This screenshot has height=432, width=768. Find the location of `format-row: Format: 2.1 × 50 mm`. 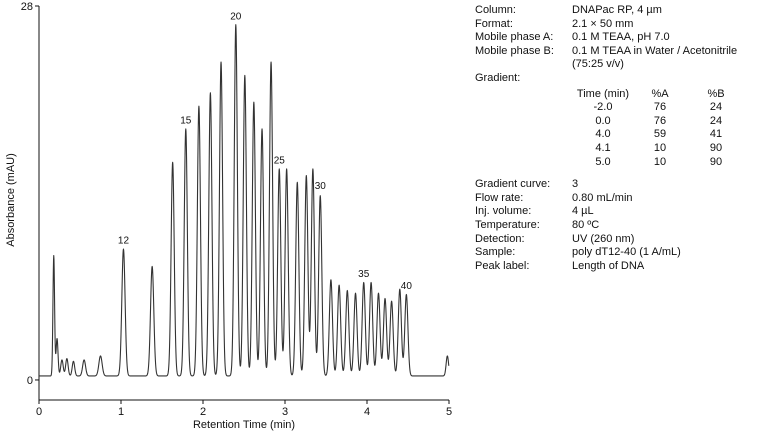

format-row: Format: 2.1 × 50 mm is located at coordinates (620, 25).